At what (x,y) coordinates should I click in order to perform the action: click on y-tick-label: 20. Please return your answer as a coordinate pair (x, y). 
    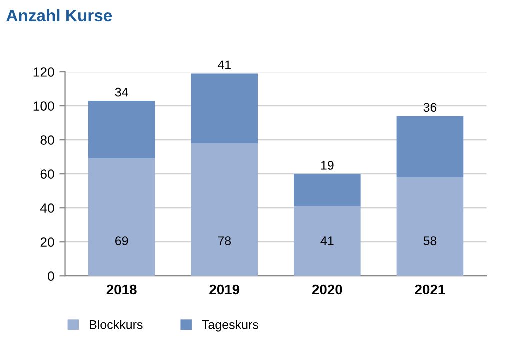
    Looking at the image, I should click on (47, 243).